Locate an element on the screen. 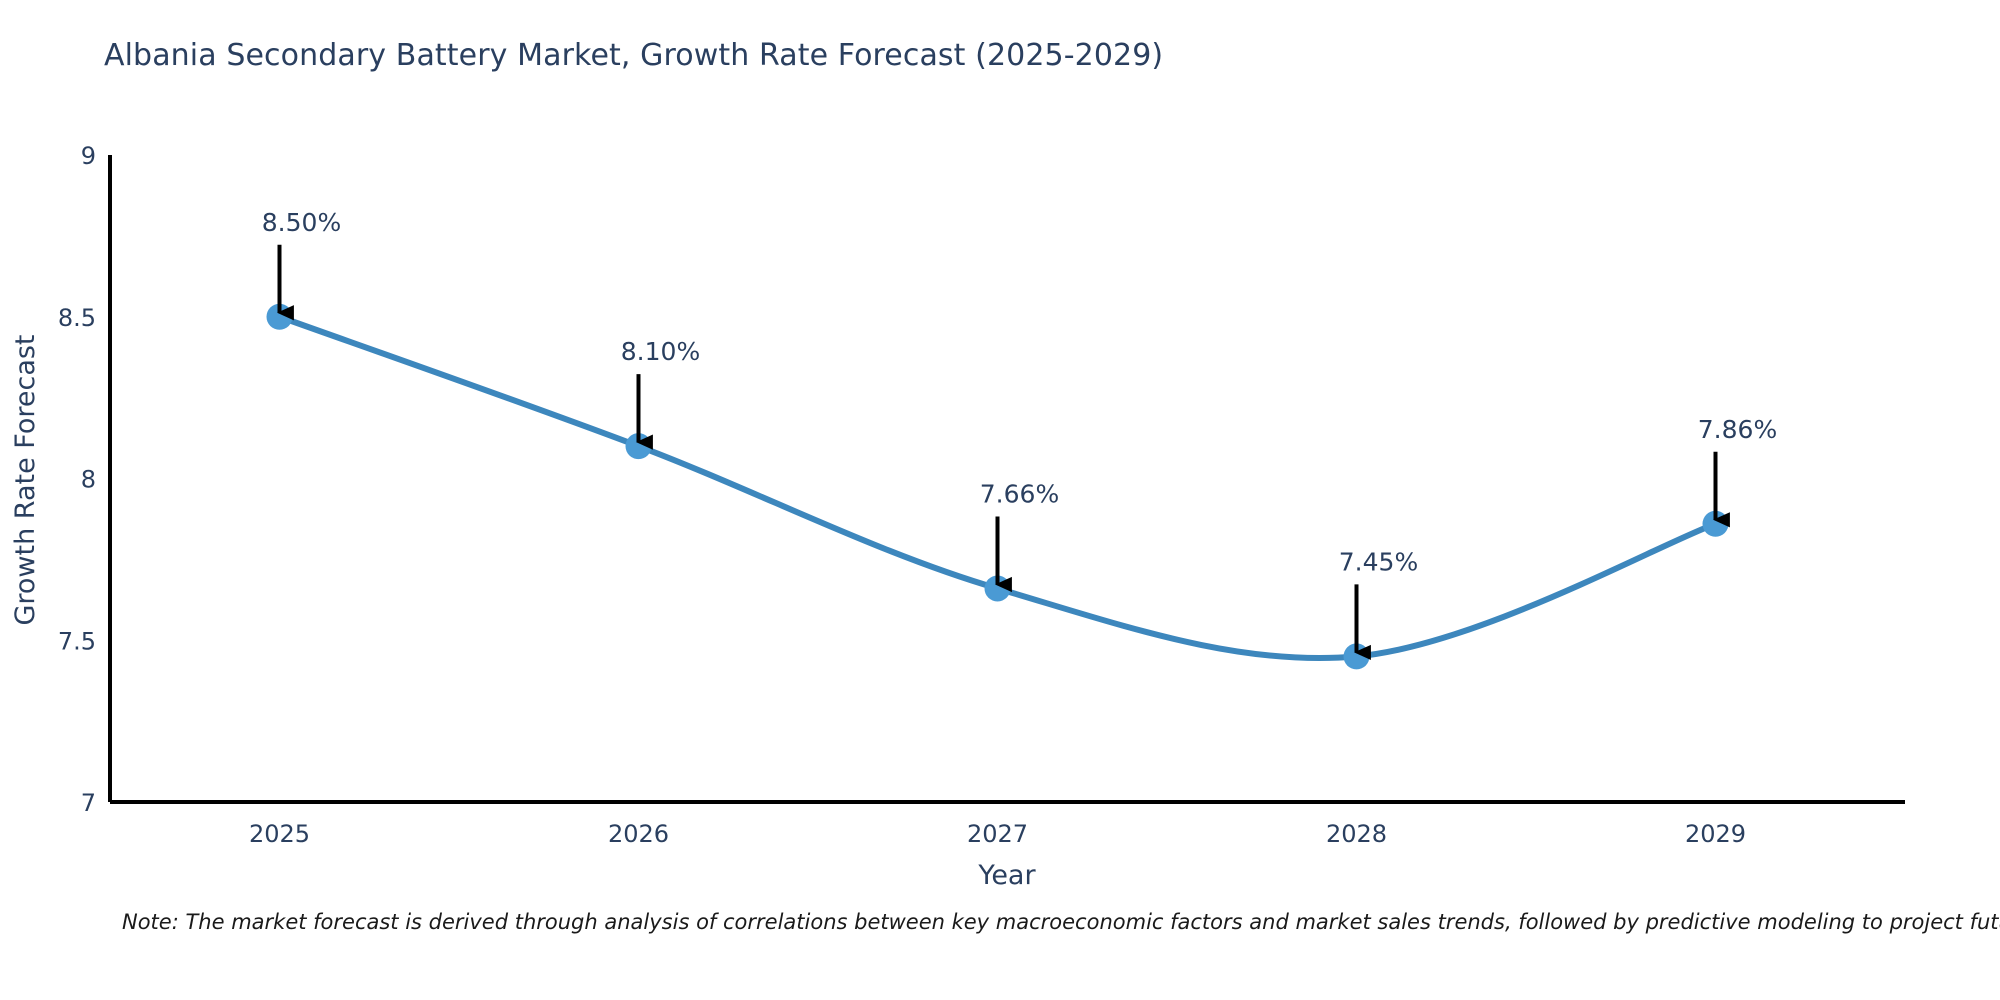  y-tick-label: 7 is located at coordinates (88, 803).